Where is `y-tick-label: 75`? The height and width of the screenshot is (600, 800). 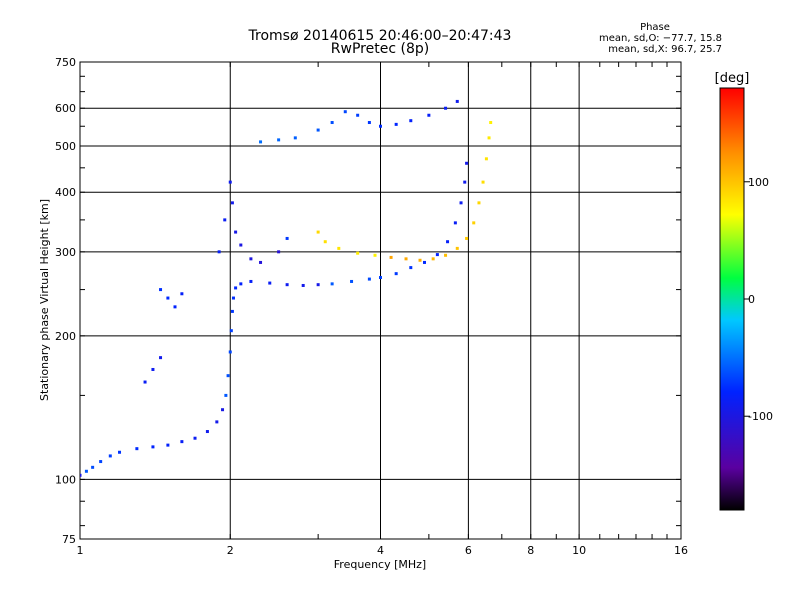
y-tick-label: 75 is located at coordinates (69, 539).